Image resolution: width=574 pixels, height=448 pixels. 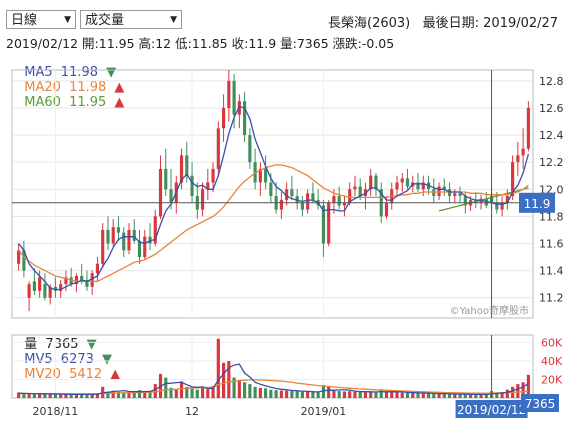 I want to click on stock-name-code: 長榮海(2603), so click(x=369, y=23).